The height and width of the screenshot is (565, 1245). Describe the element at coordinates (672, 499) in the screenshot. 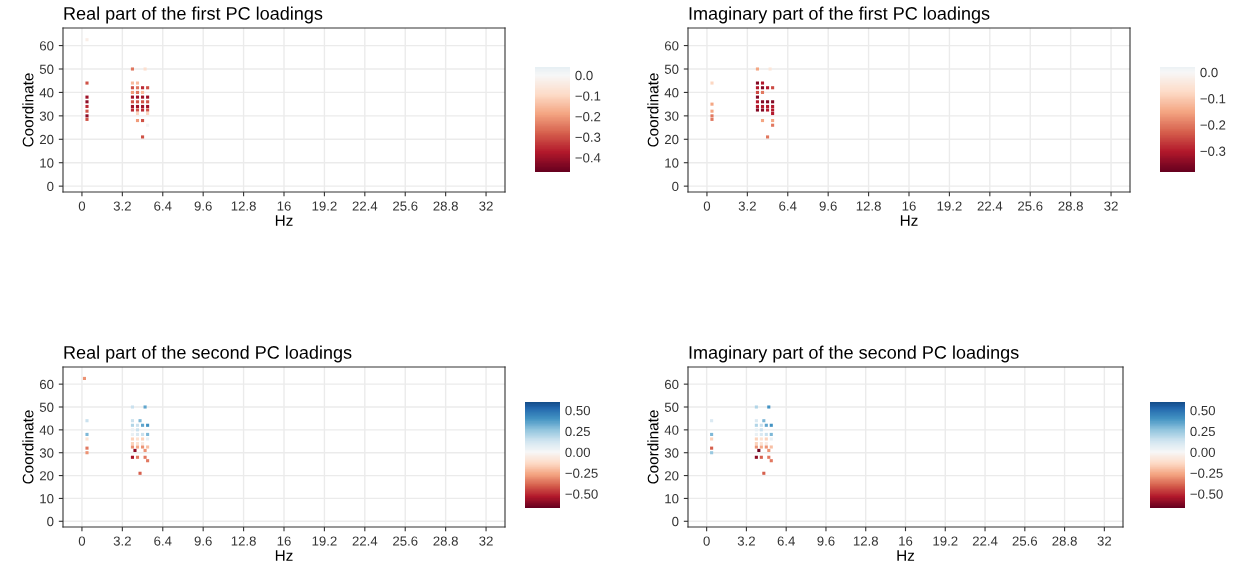

I see `y-tick-label: 10` at that location.